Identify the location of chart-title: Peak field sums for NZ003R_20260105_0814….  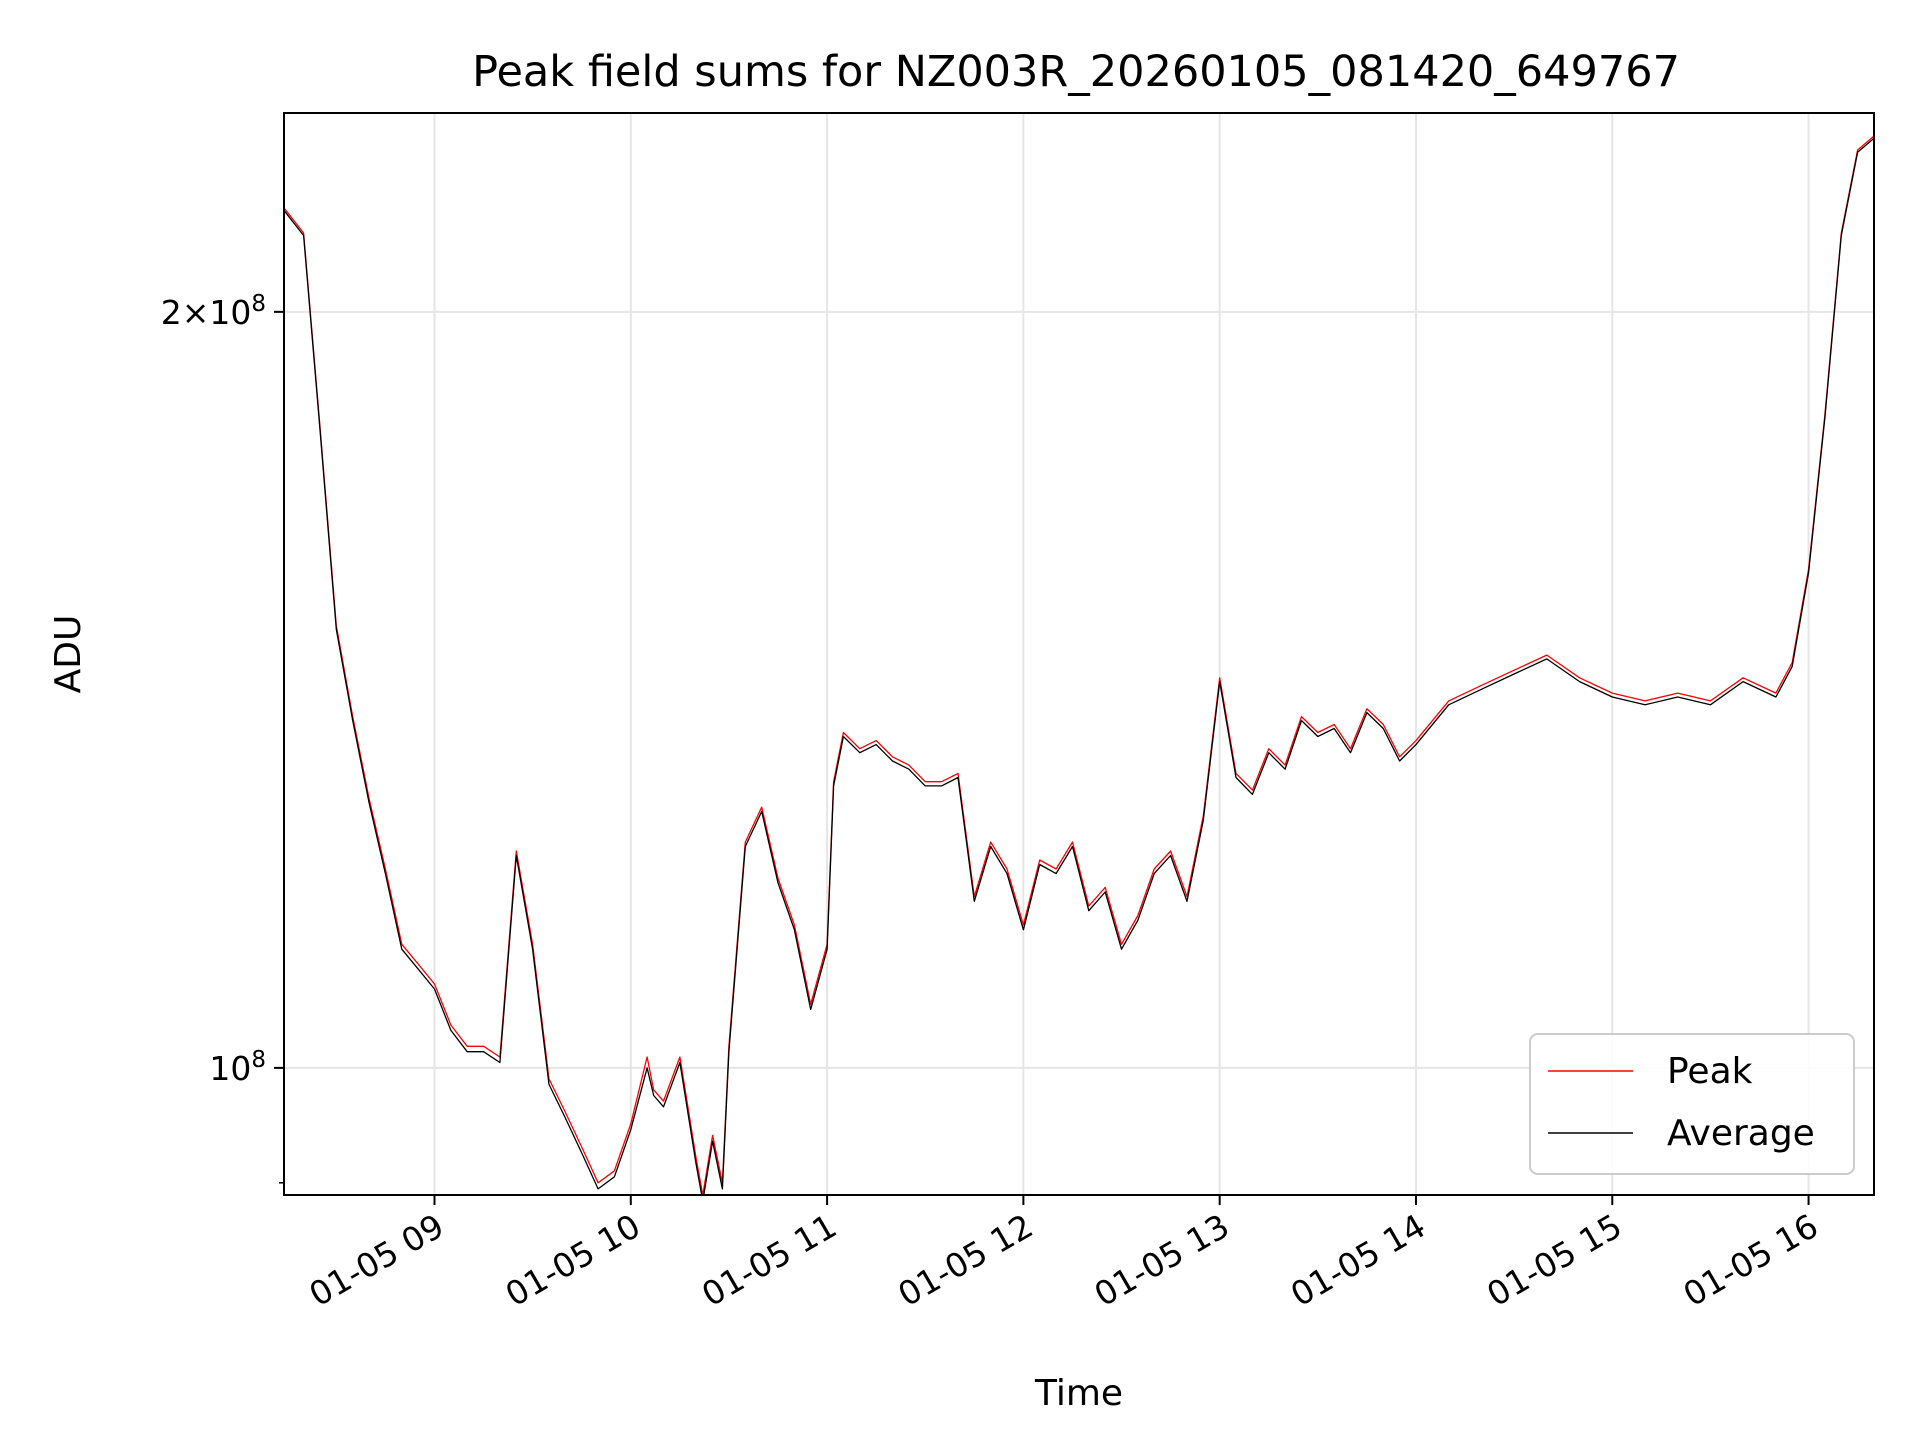
(1076, 72).